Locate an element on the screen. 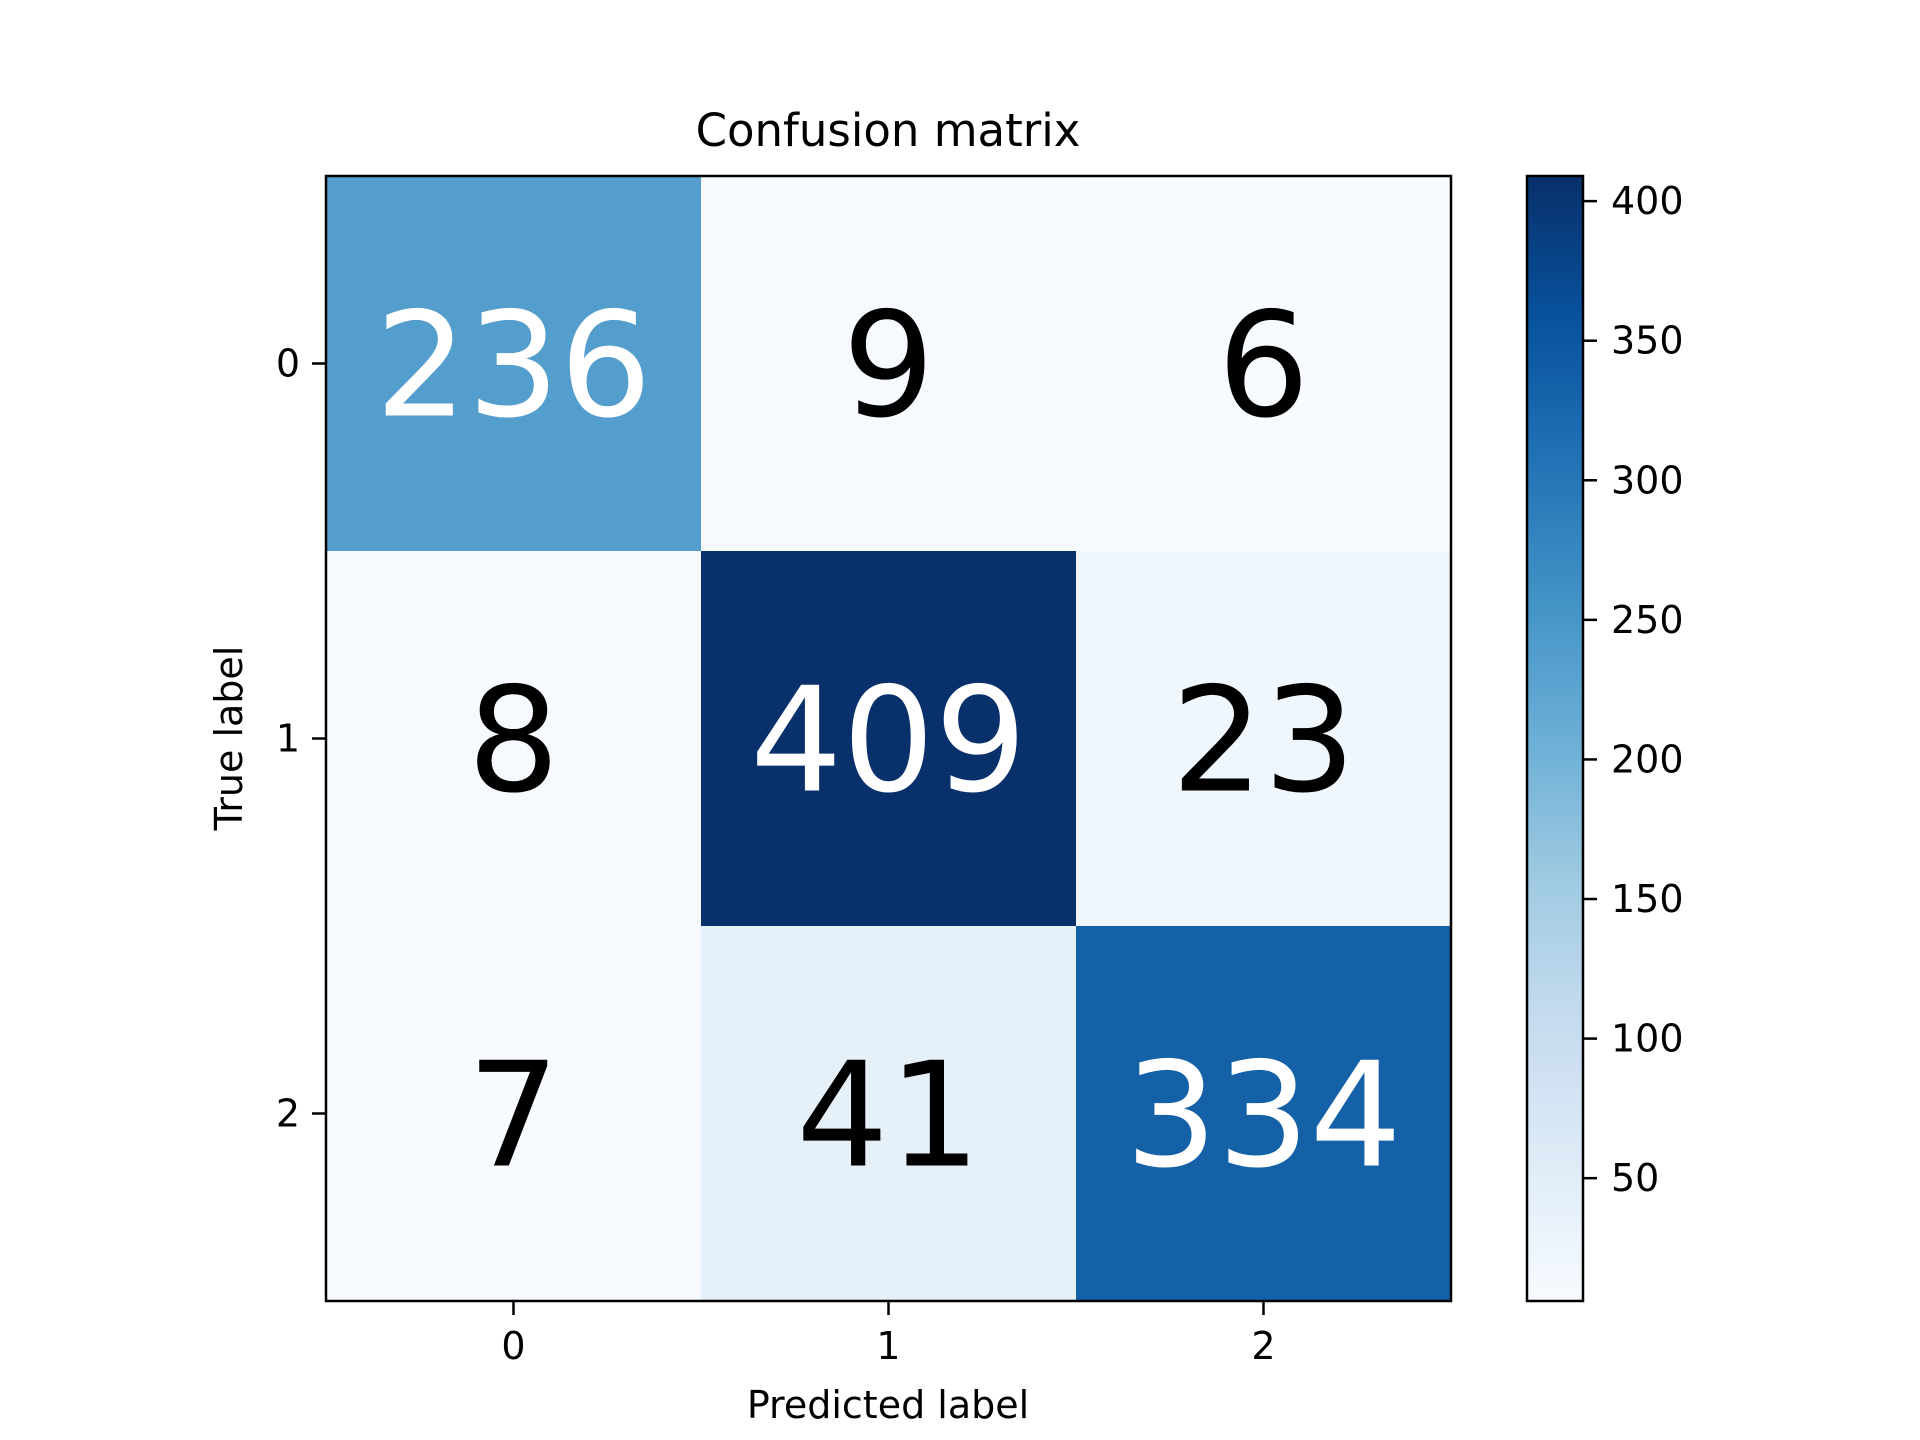 The width and height of the screenshot is (1920, 1440). colorbar-tick-label: 400 is located at coordinates (1647, 201).